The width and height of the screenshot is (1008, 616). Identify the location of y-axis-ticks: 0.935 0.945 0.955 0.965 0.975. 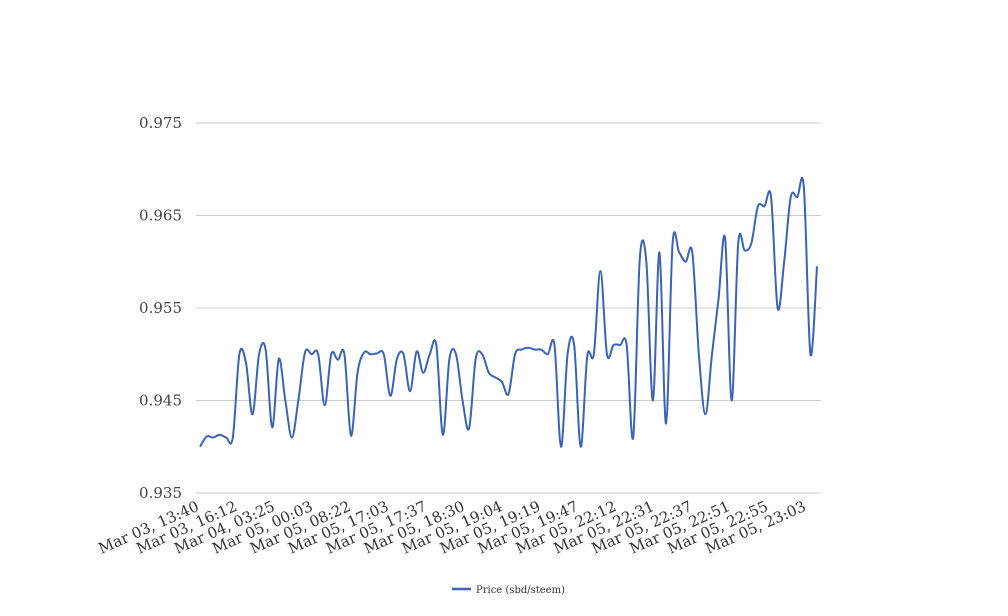
(160, 308).